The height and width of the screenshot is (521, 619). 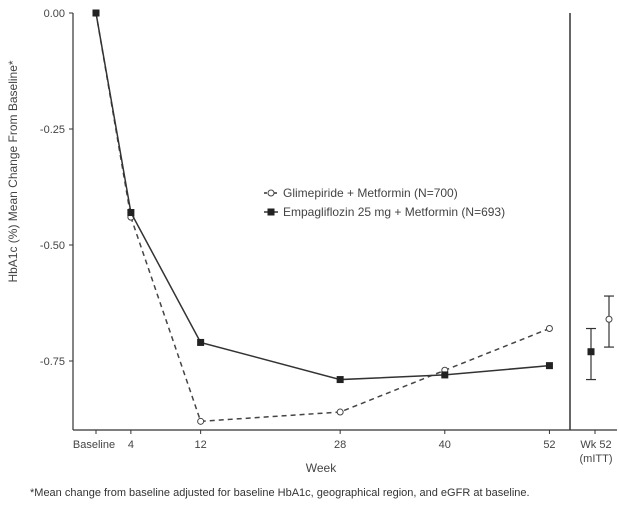 I want to click on legend-label: Glimepiride + Metformin (N=700), so click(x=370, y=193).